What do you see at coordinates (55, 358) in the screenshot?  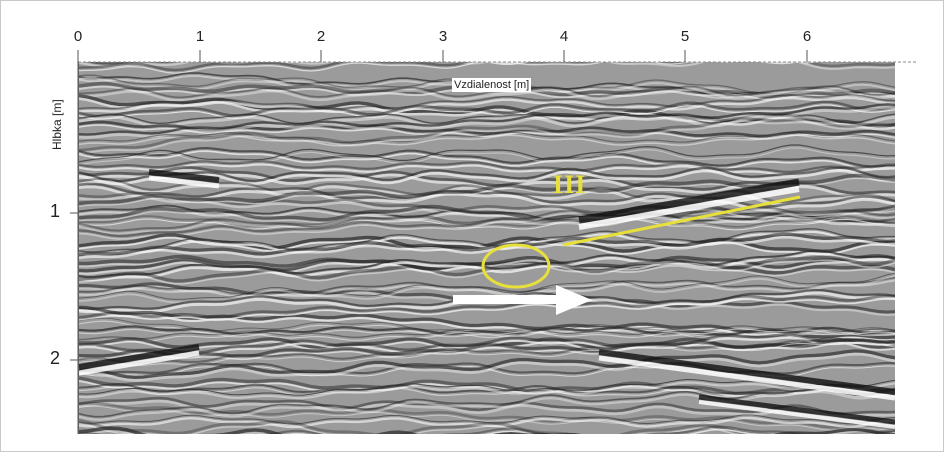 I see `y-tick-label: 2` at bounding box center [55, 358].